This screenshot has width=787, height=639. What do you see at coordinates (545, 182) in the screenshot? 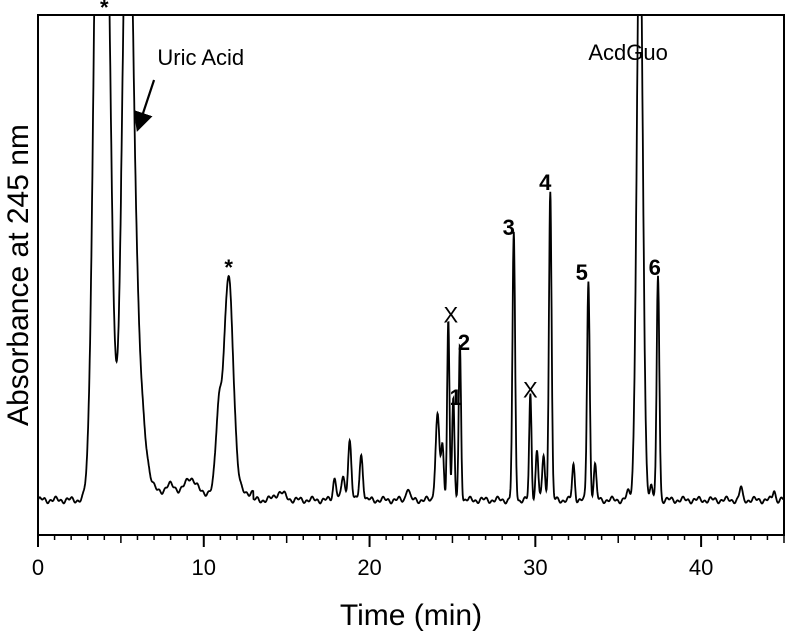
I see `peak-annotation: 4` at bounding box center [545, 182].